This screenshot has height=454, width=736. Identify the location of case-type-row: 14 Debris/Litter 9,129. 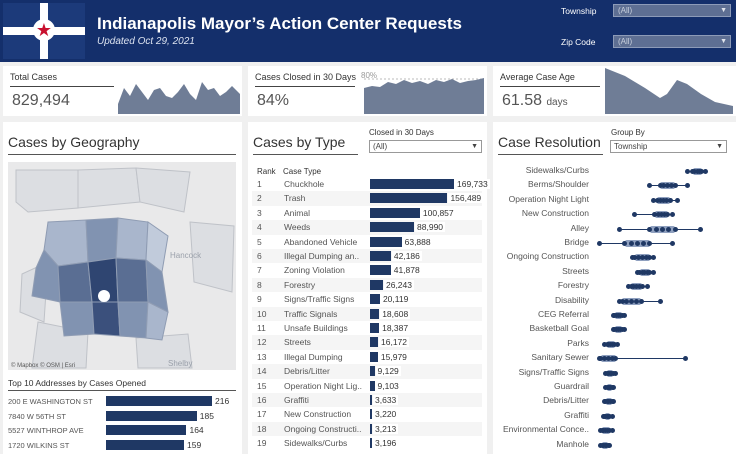
(367, 371).